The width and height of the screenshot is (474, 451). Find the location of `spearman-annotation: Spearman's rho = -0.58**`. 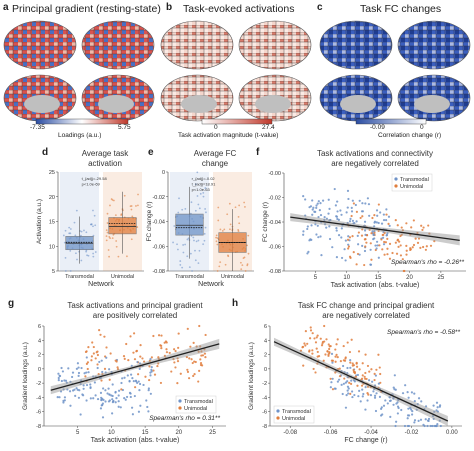

spearman-annotation: Spearman's rho = -0.58** is located at coordinates (423, 332).